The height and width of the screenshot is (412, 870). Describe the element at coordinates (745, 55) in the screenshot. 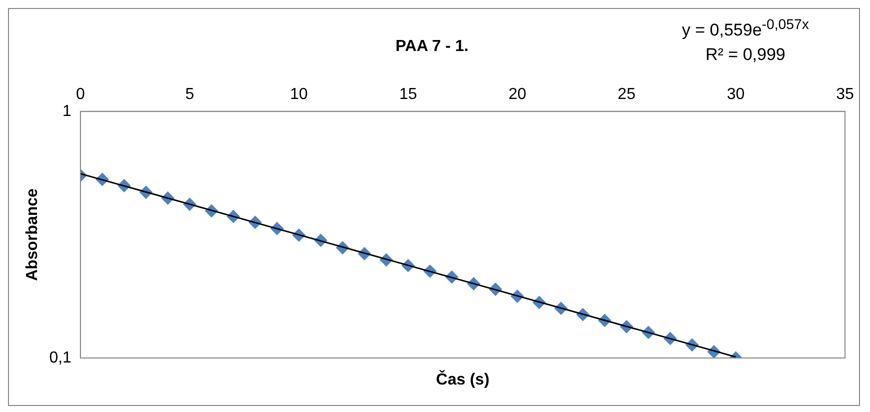

I see `text: R² = 0,999` at that location.